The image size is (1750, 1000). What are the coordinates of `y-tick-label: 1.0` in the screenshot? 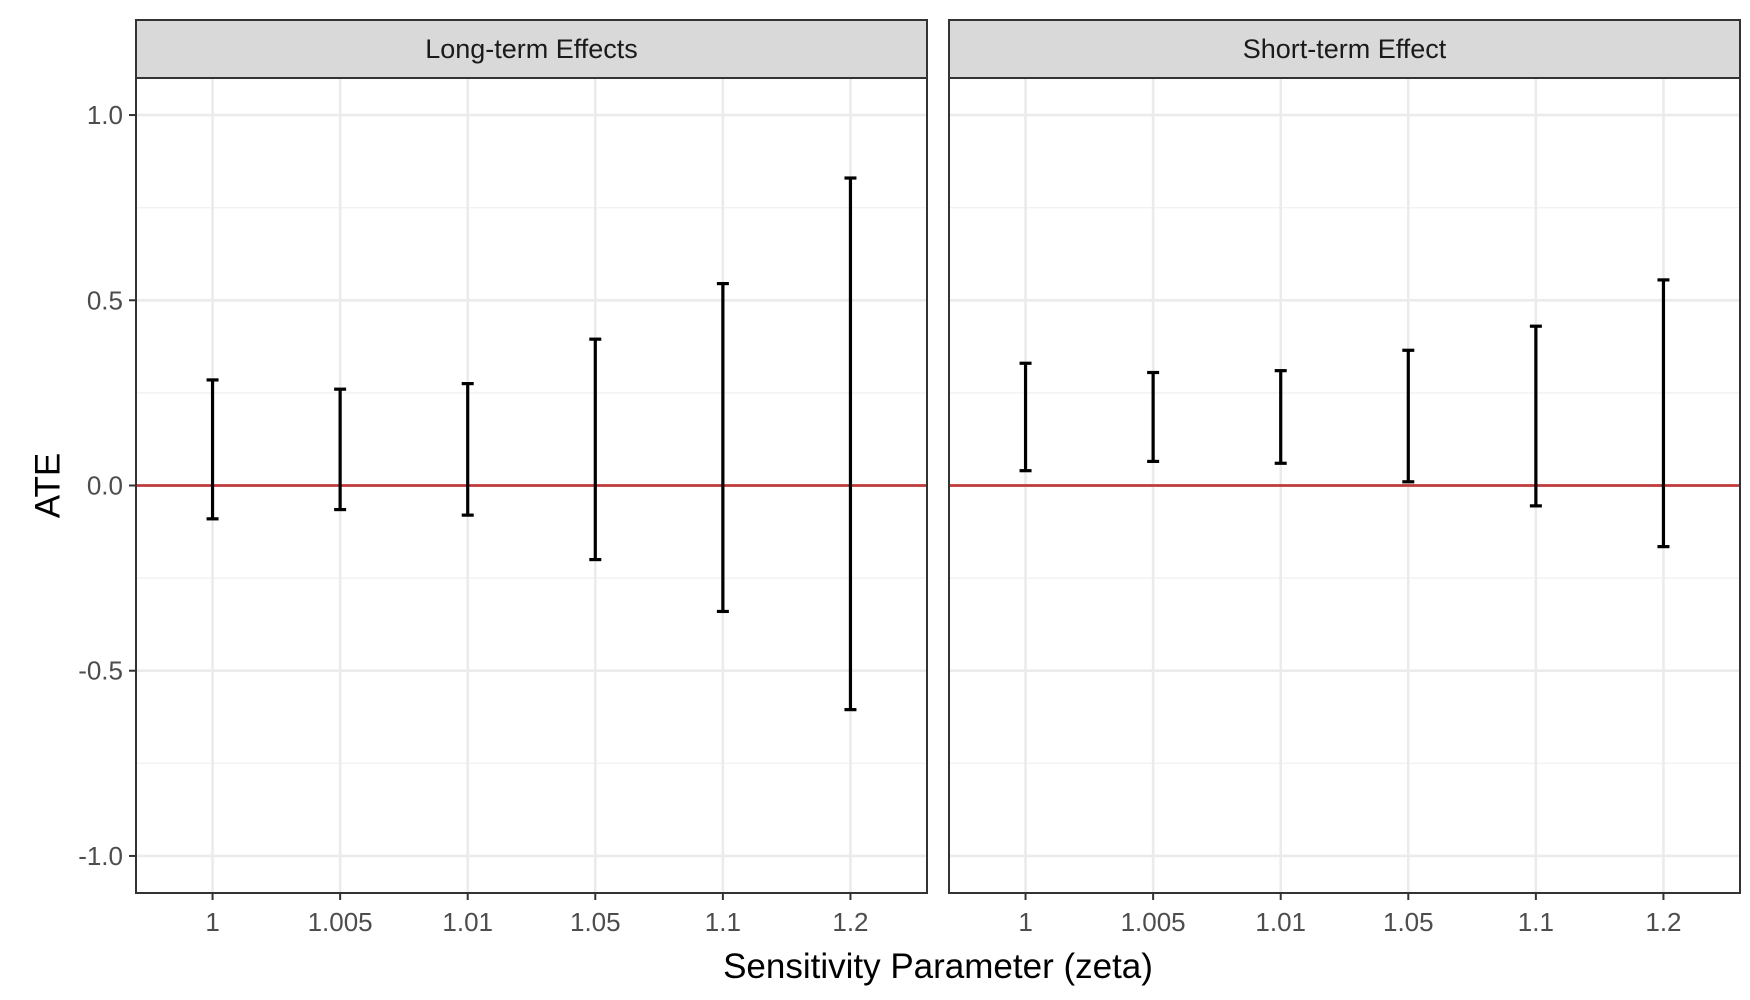 It's located at (105, 115).